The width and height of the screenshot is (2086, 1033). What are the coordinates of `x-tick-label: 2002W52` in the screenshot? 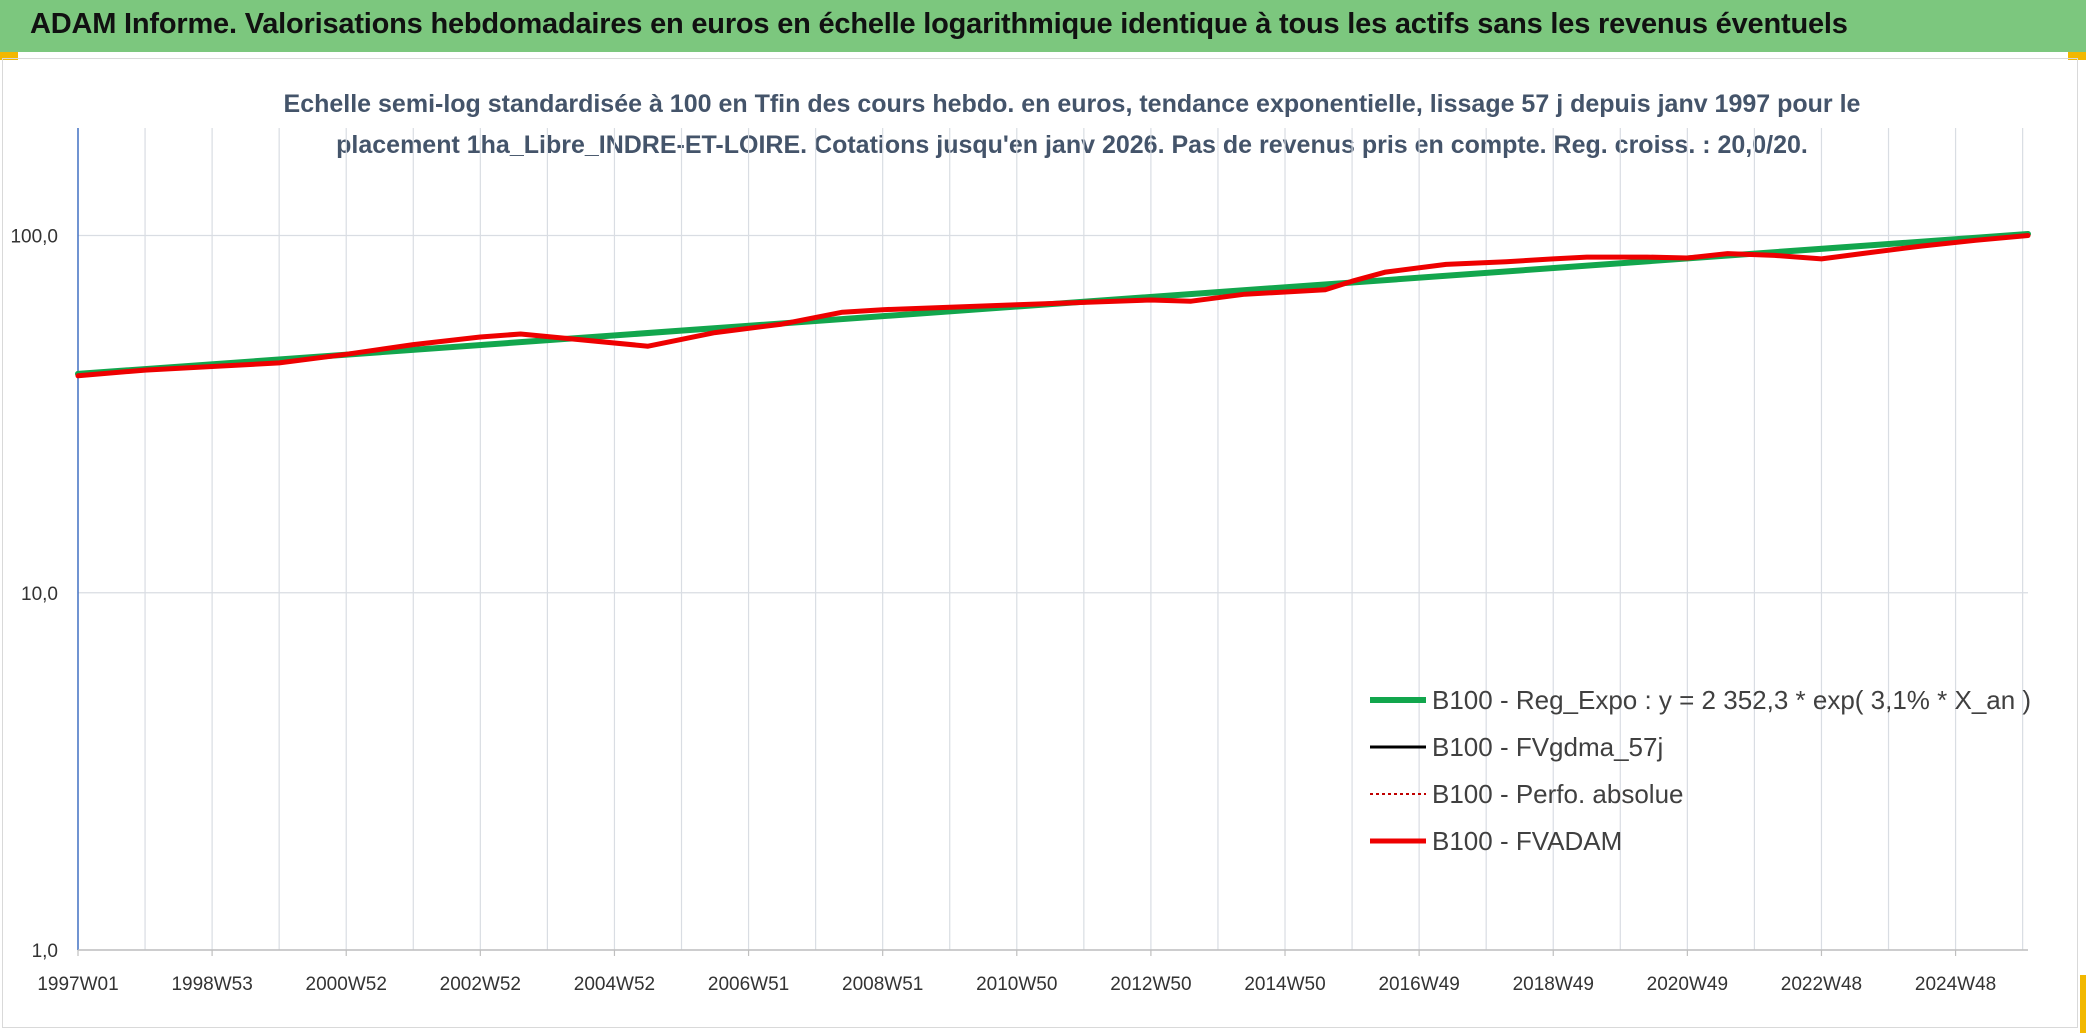 It's located at (480, 984).